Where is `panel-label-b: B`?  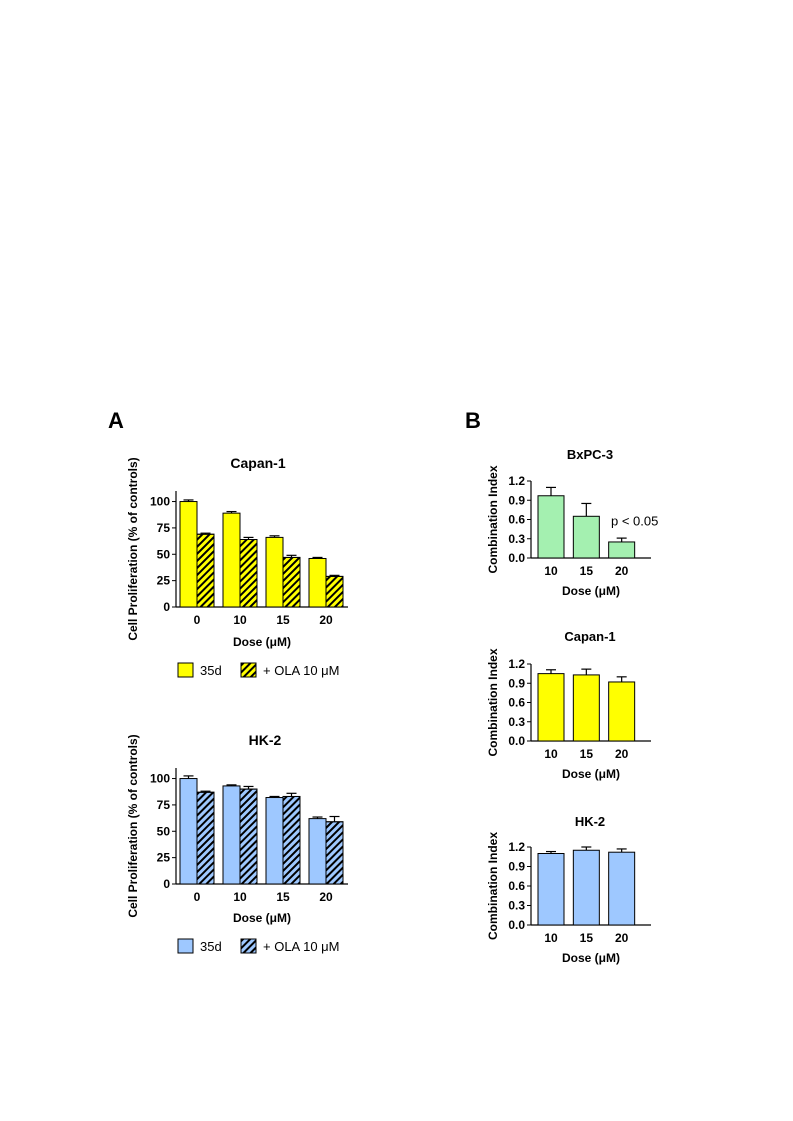
panel-label-b: B is located at coordinates (473, 420).